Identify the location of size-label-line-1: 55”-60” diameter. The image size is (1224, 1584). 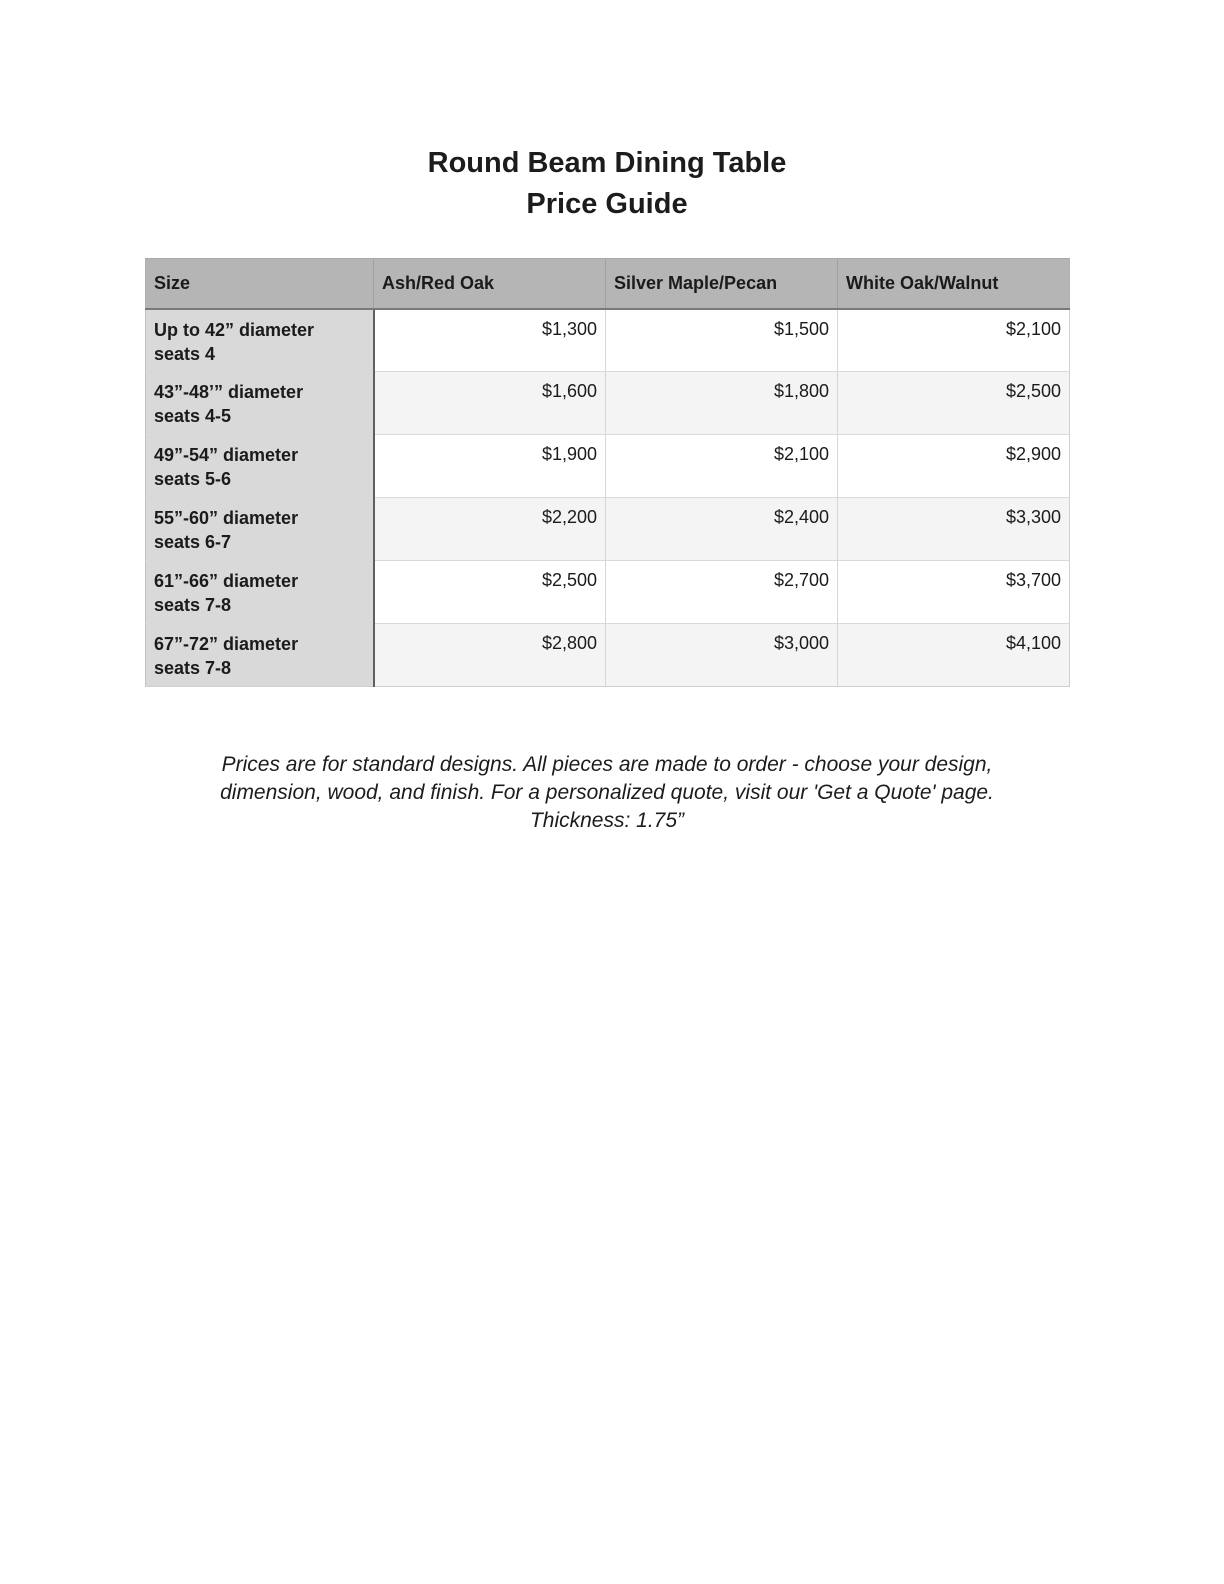
(226, 518).